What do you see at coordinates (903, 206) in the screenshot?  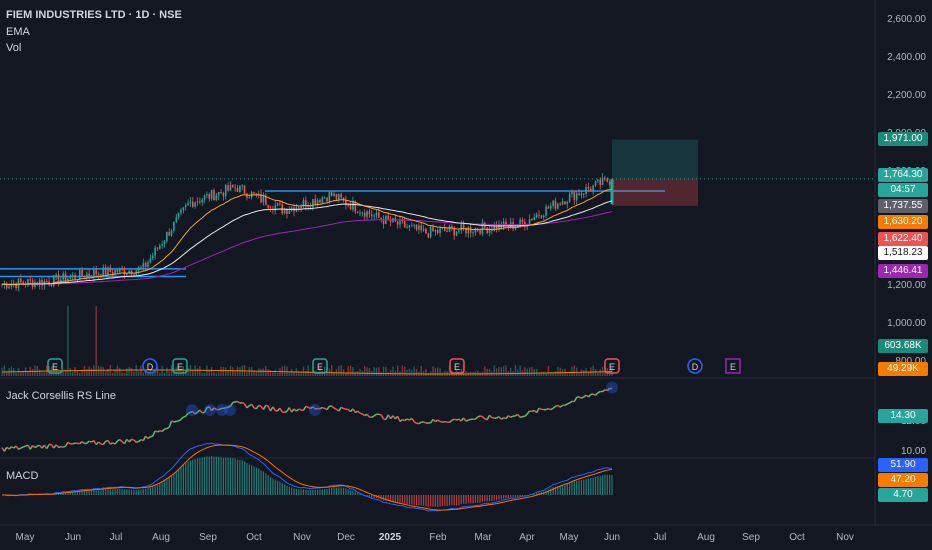 I see `price-tag: 1,737.55` at bounding box center [903, 206].